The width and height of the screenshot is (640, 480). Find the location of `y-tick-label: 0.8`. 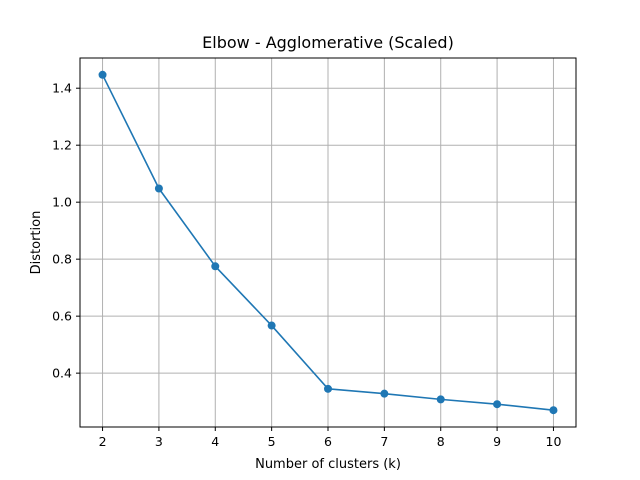

y-tick-label: 0.8 is located at coordinates (62, 259).